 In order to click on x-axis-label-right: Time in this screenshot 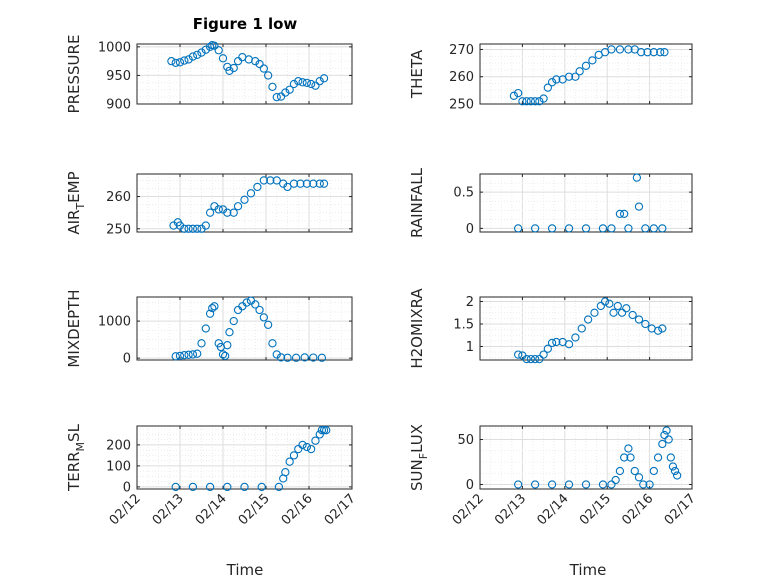, I will do `click(588, 570)`.